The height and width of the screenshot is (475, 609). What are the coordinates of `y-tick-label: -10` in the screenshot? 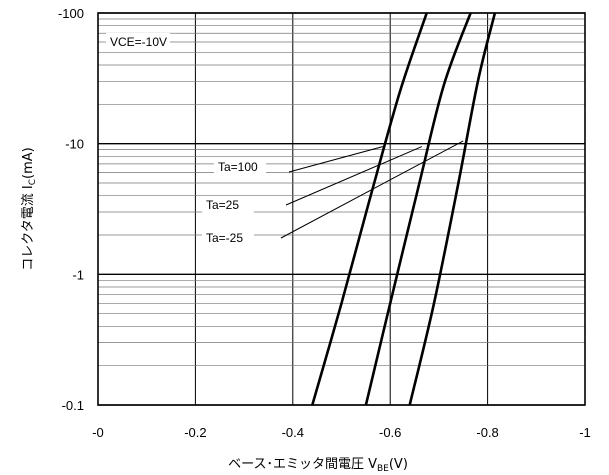 It's located at (74, 144).